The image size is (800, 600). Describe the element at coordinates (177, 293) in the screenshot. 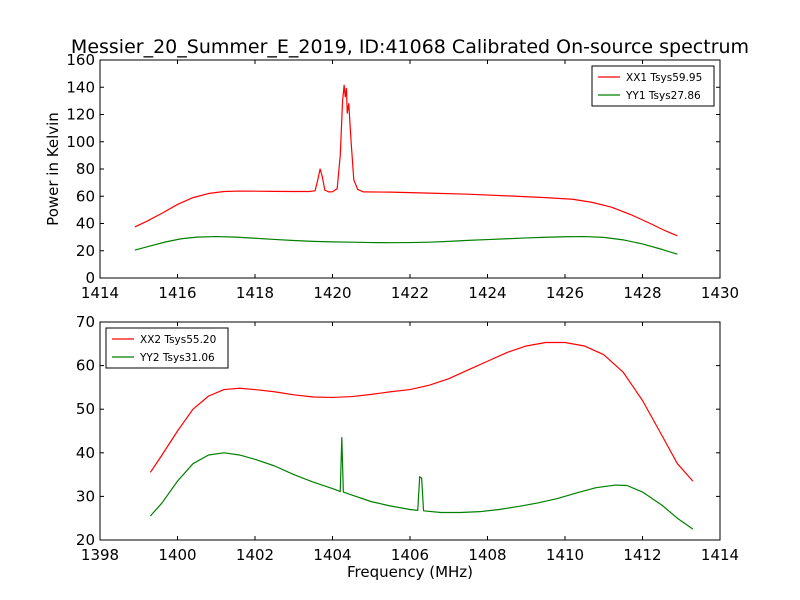

I see `x-tick-label: 1416` at that location.